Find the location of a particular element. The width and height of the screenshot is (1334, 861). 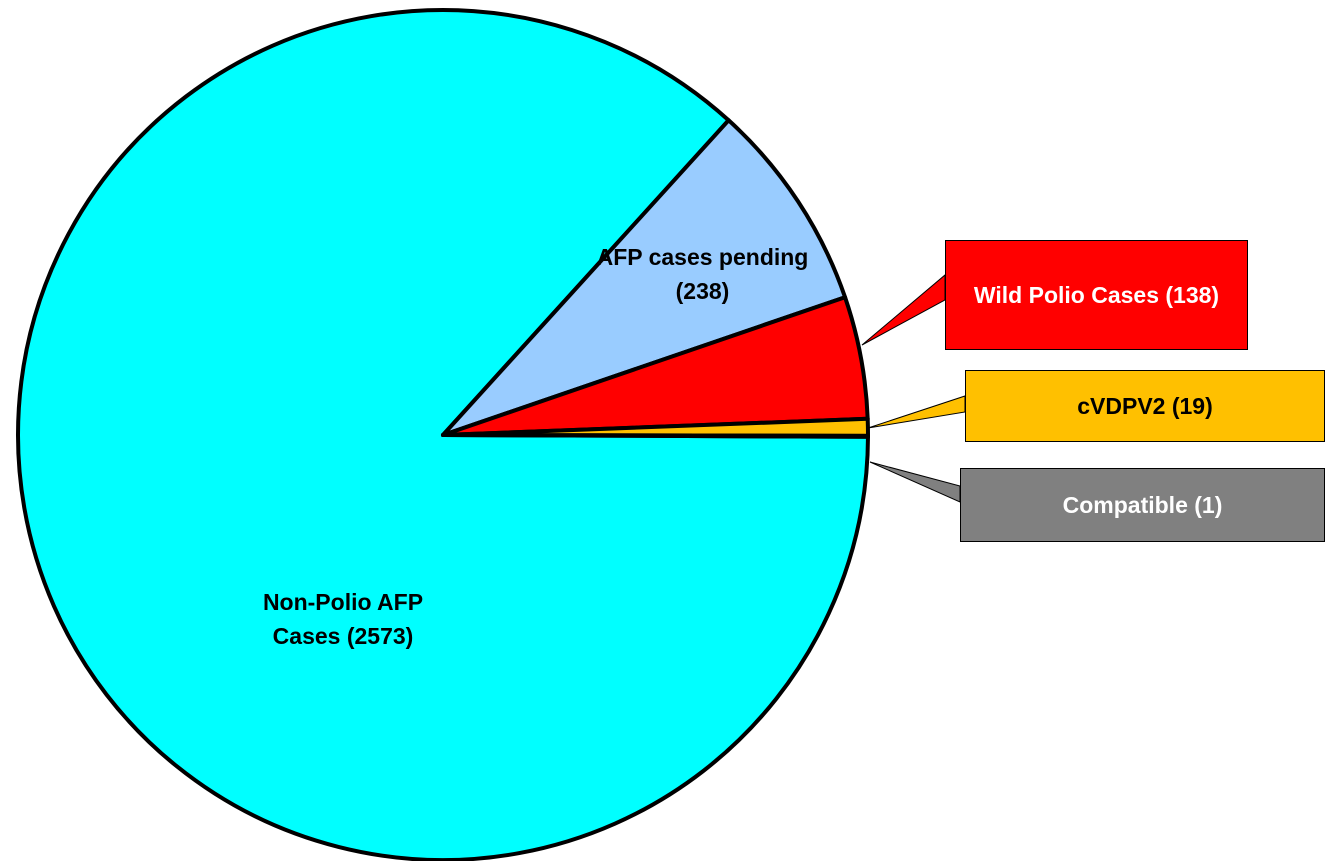

slice-label: AFP cases pending (238) is located at coordinates (702, 274).